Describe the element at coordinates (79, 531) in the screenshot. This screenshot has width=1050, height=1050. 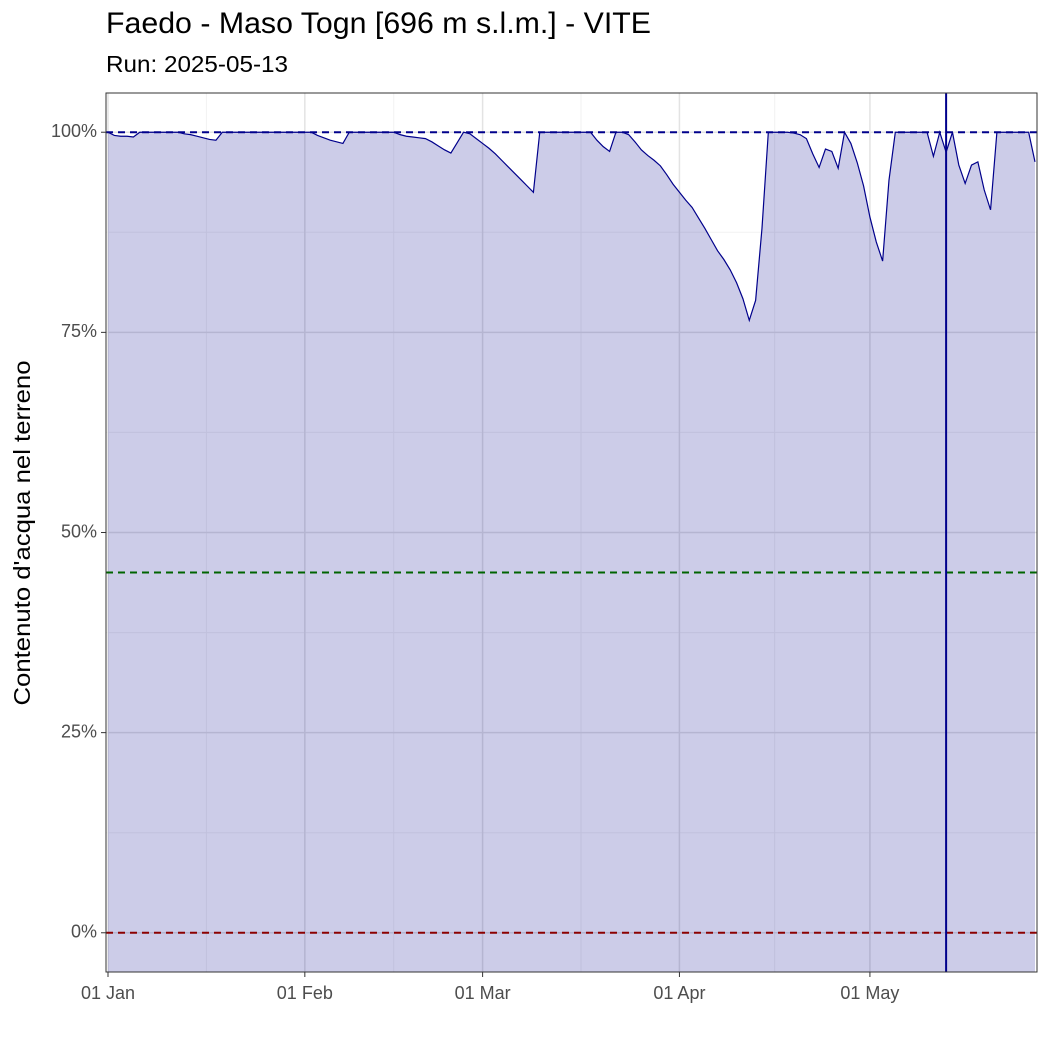
I see `y-tick-label: 50%` at that location.